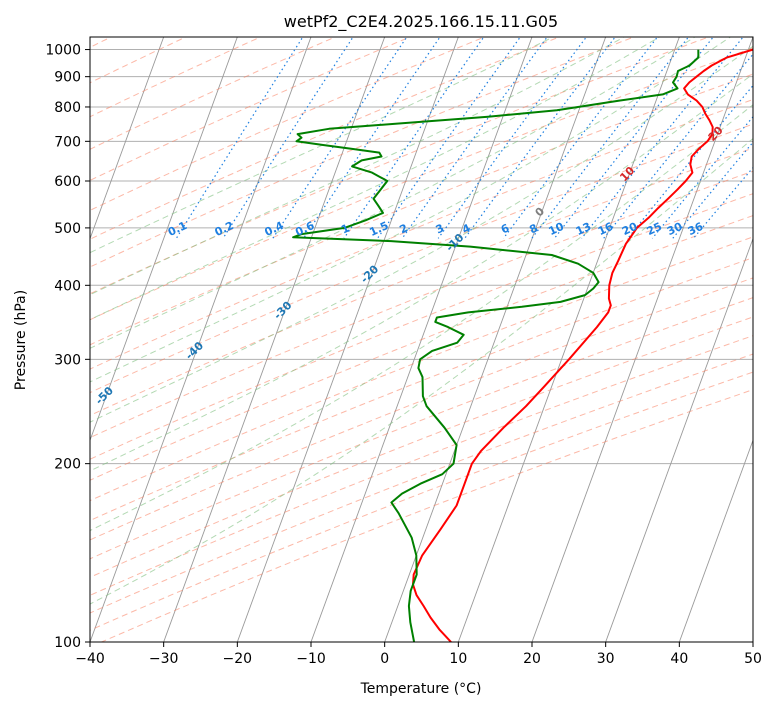 The height and width of the screenshot is (712, 775). Describe the element at coordinates (606, 659) in the screenshot. I see `x-tick-label: 30` at that location.